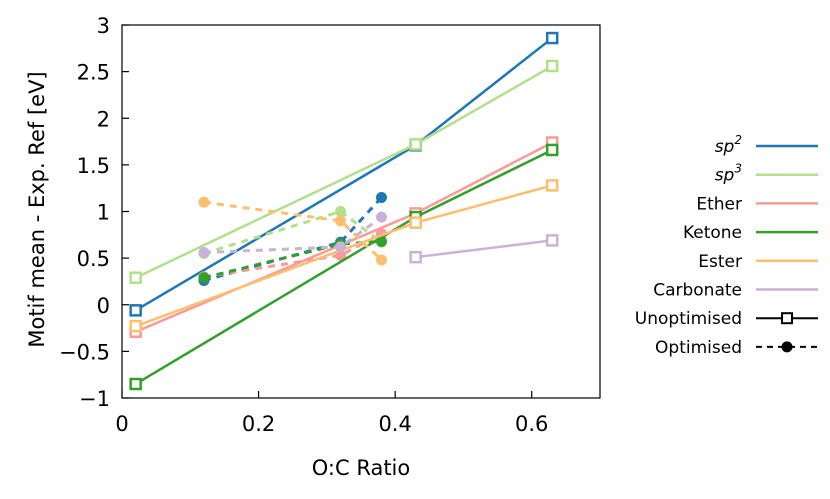  What do you see at coordinates (84, 352) in the screenshot?
I see `y-tick-label: −0.5` at bounding box center [84, 352].